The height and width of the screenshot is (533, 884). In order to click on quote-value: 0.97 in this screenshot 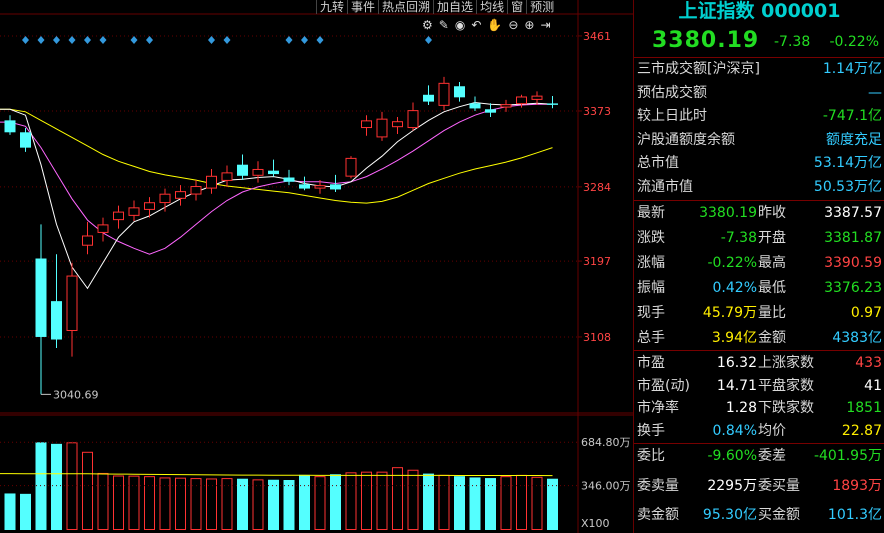, I will do `click(866, 313)`.